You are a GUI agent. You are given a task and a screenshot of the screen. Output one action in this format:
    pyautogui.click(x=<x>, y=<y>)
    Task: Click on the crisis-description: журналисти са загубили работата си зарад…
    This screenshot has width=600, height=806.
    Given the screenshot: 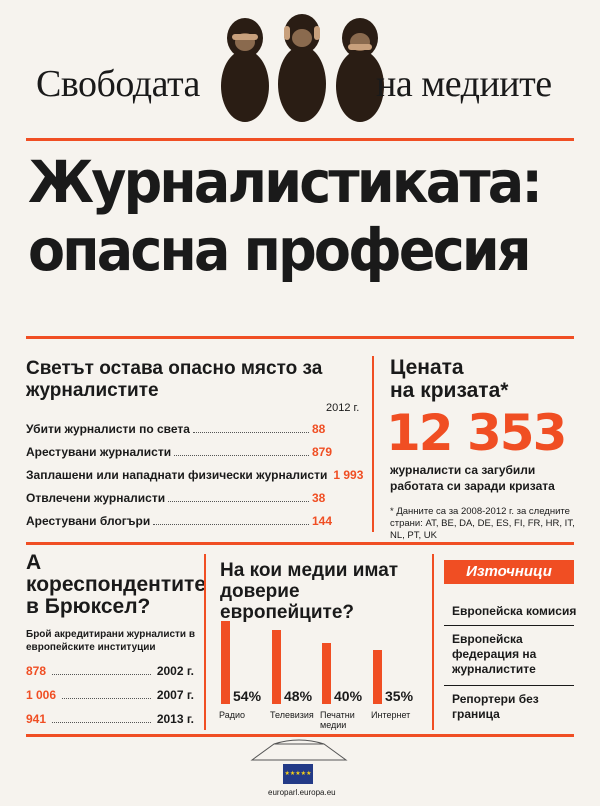 What is the action you would take?
    pyautogui.click(x=472, y=478)
    